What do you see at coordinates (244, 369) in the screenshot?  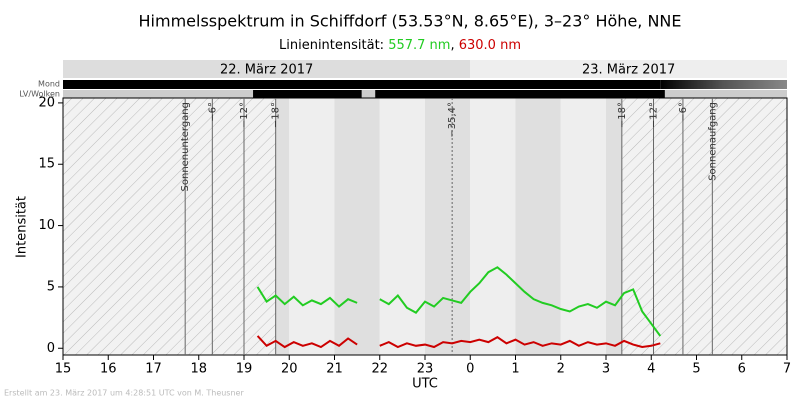 I see `x-tick-label: 19` at bounding box center [244, 369].